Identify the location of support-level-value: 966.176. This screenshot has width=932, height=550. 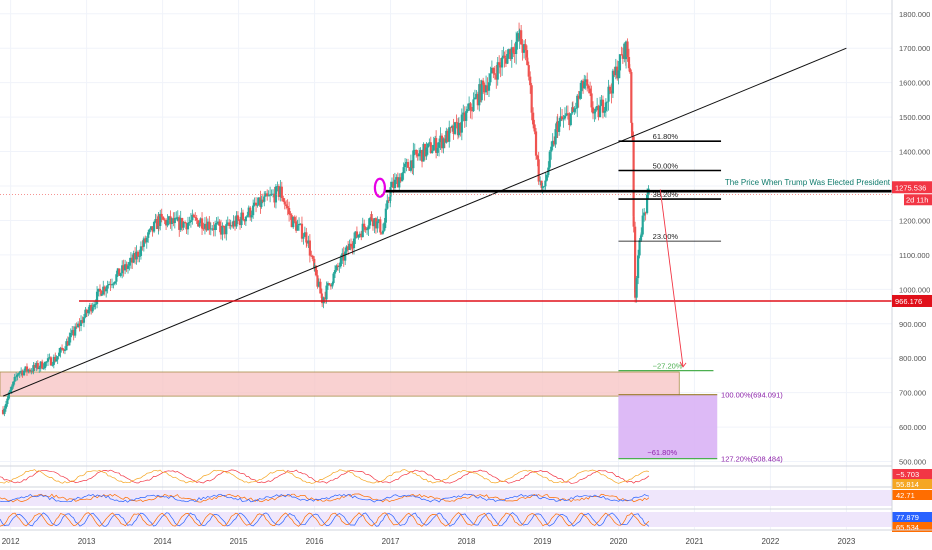
(908, 301).